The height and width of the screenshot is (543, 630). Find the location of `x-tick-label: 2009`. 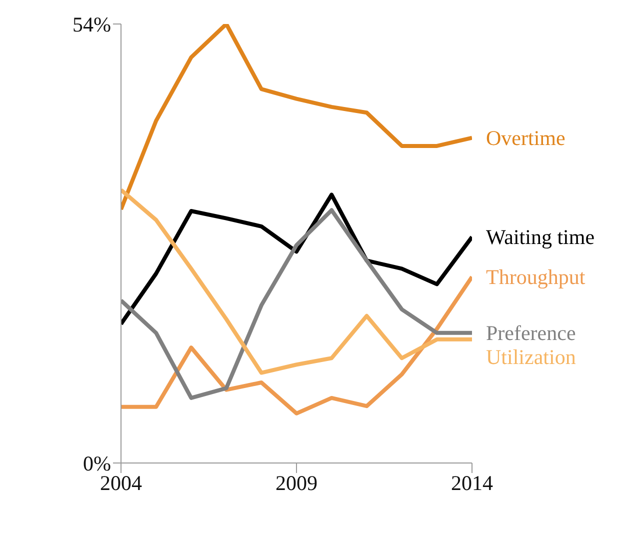

x-tick-label: 2009 is located at coordinates (297, 482).